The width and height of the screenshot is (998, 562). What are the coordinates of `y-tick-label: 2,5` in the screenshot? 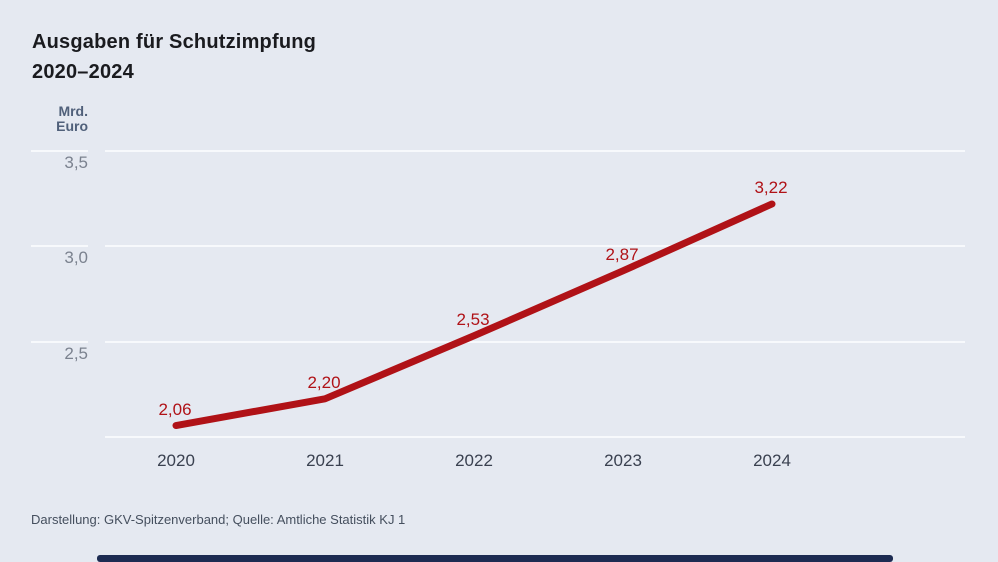 It's located at (76, 353).